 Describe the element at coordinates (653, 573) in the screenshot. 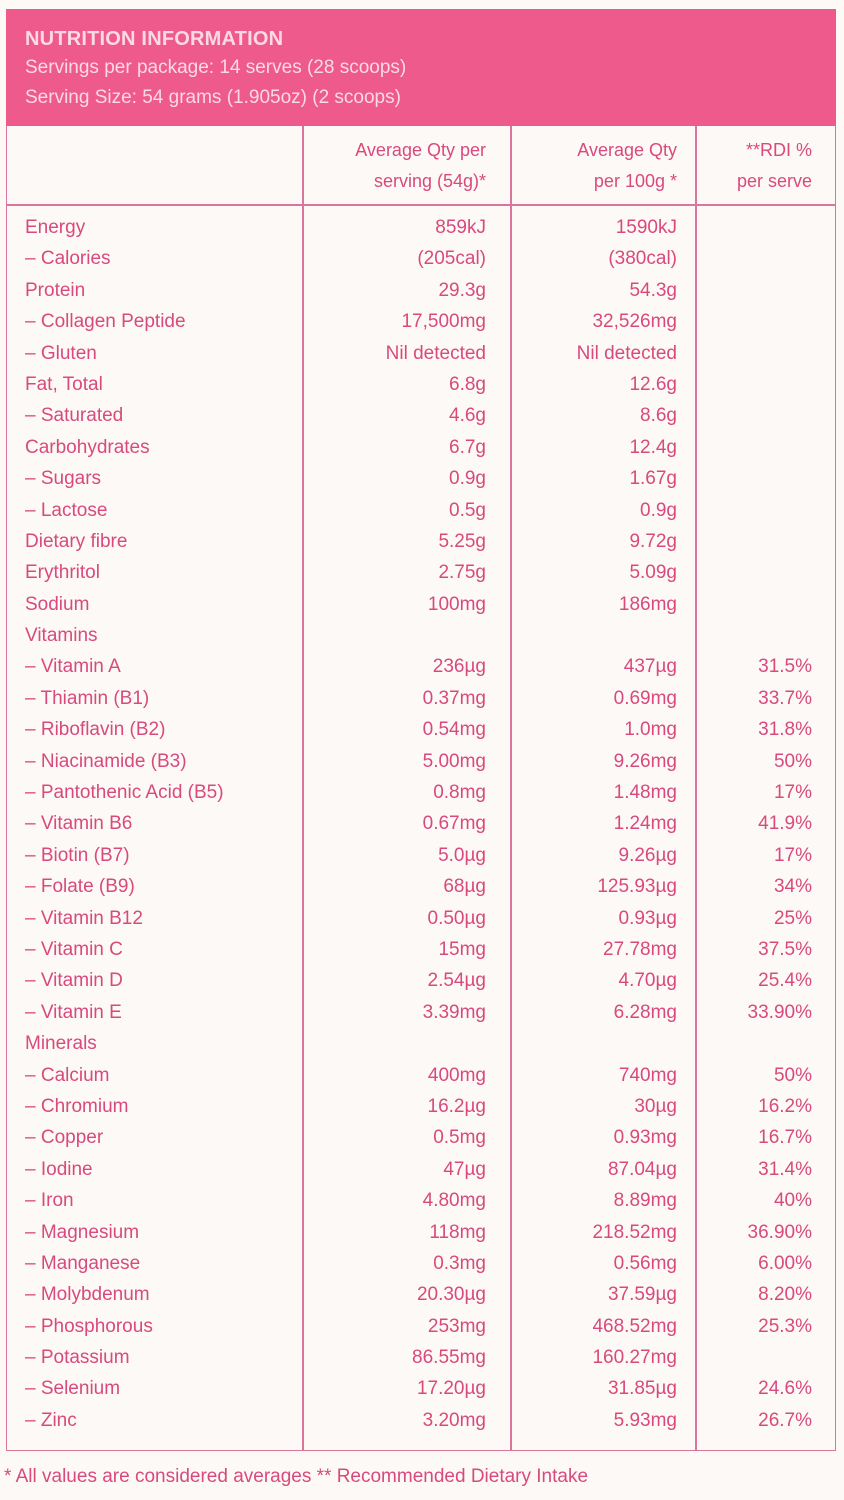

I see `qty-per-100g: 5.09g` at that location.